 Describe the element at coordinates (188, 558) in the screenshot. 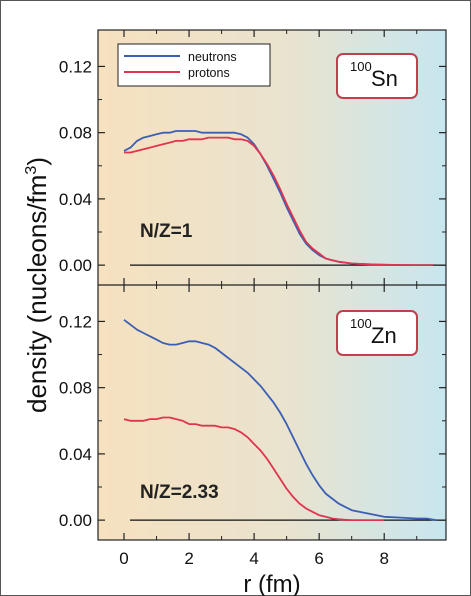

I see `x-tick-label: 2` at that location.